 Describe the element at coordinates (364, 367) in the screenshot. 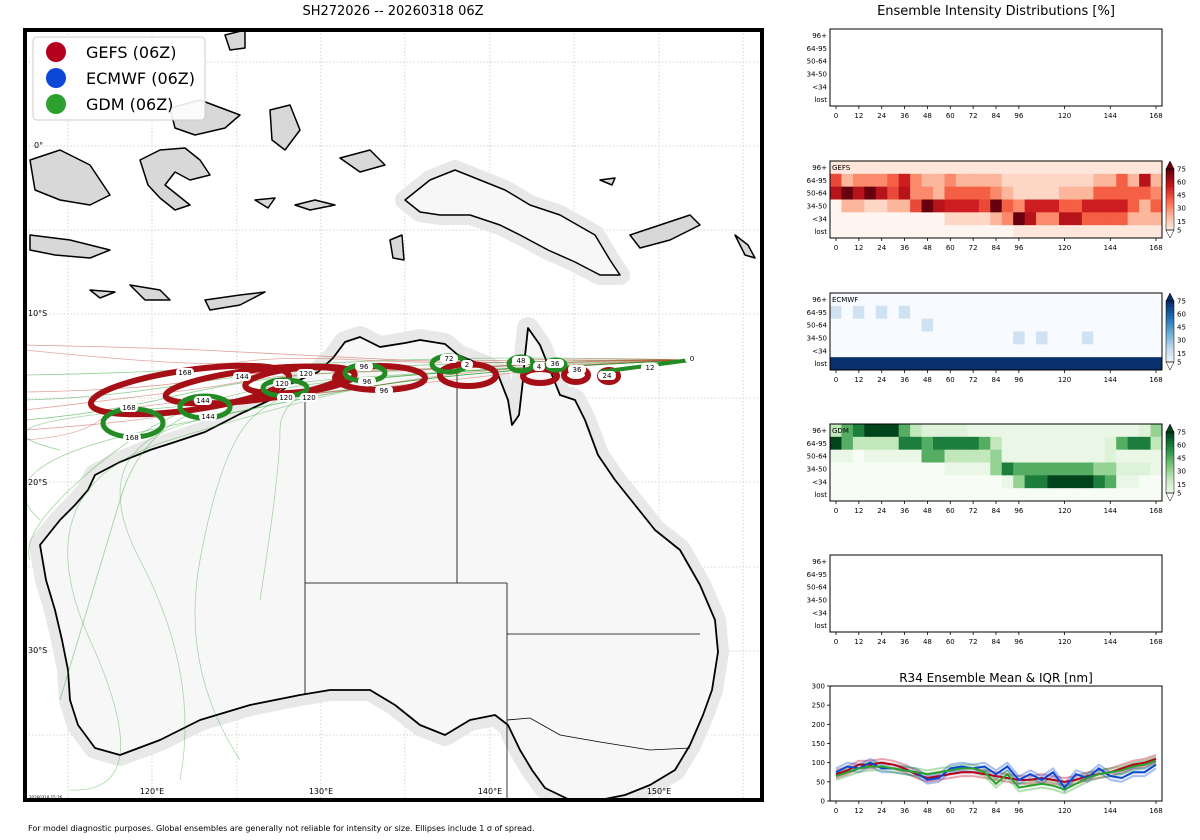

I see `gdm-hour-label: 96` at that location.